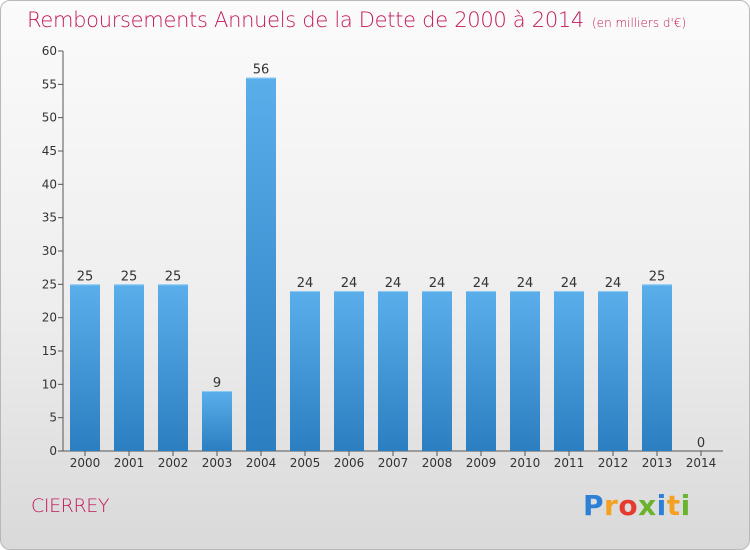  What do you see at coordinates (701, 443) in the screenshot?
I see `data-label: 0` at bounding box center [701, 443].